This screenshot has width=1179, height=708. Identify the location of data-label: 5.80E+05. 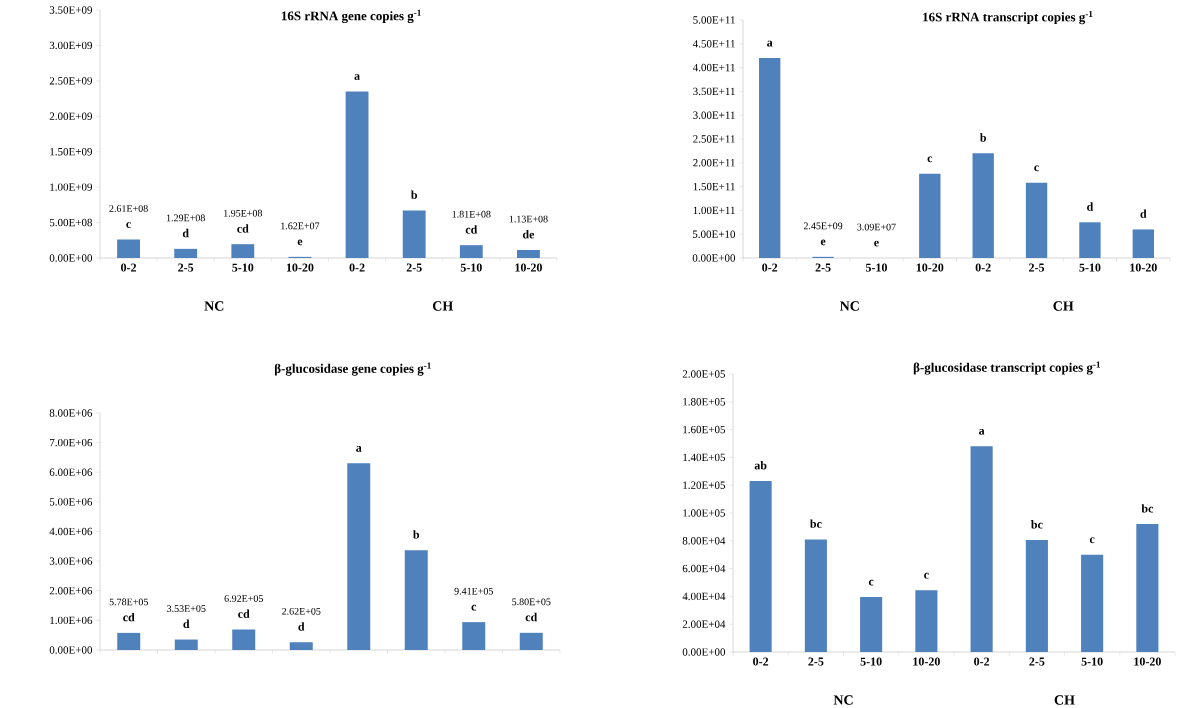
(531, 602).